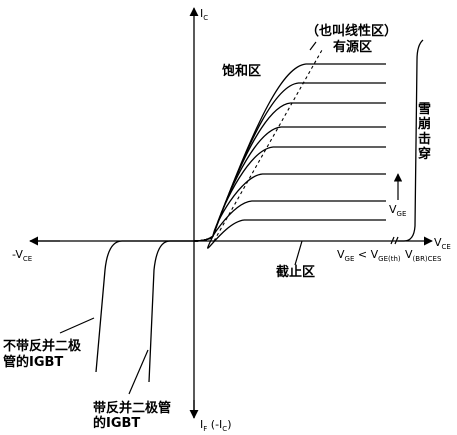 The width and height of the screenshot is (457, 435). I want to click on active-region-pointer-line, so click(313, 46).